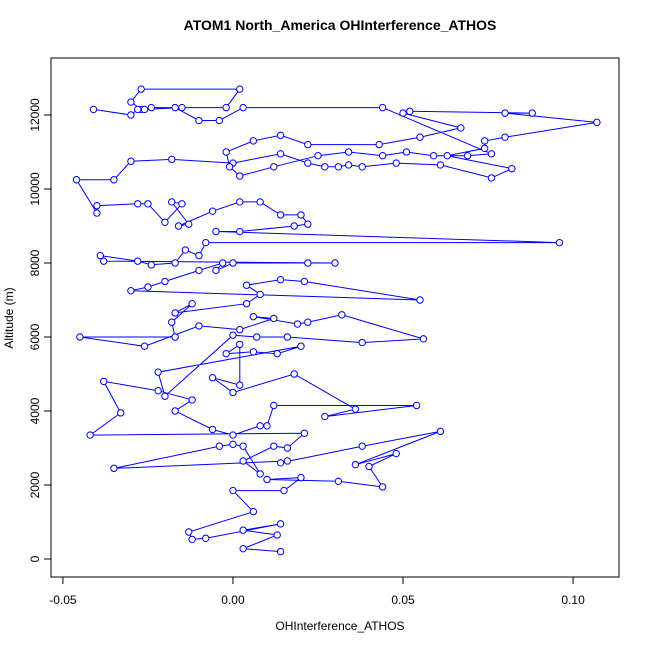 The image size is (650, 650). What do you see at coordinates (63, 600) in the screenshot?
I see `x-tick-label: -0.05` at bounding box center [63, 600].